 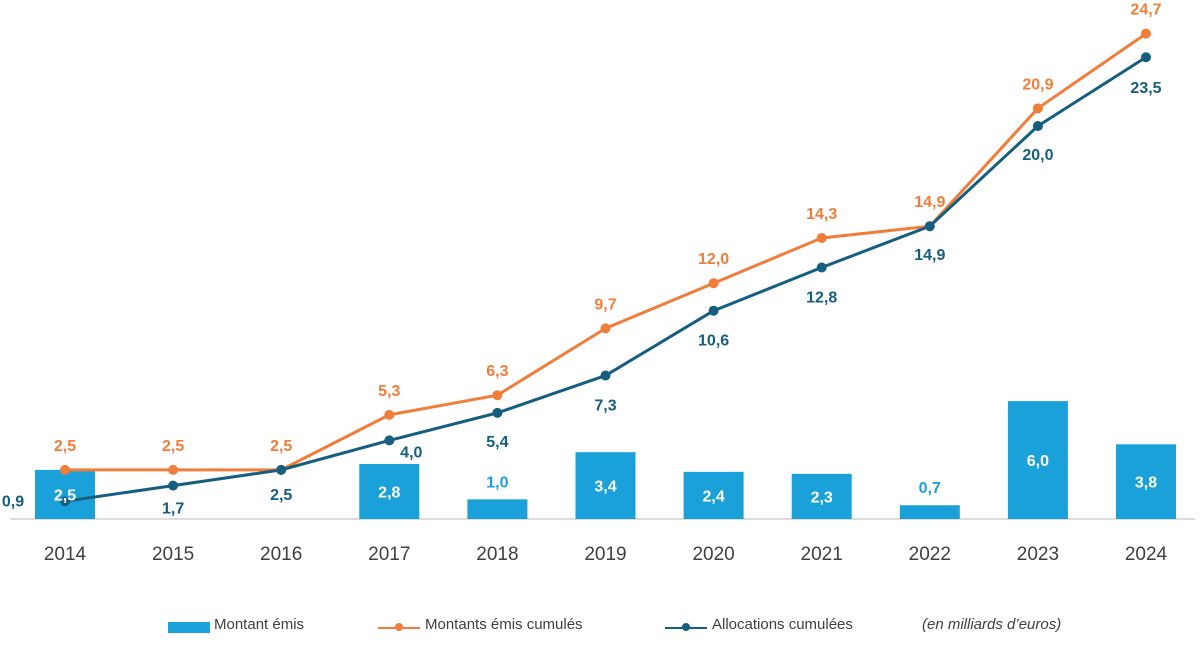 I want to click on x-tick-label: 2024, so click(x=1146, y=554).